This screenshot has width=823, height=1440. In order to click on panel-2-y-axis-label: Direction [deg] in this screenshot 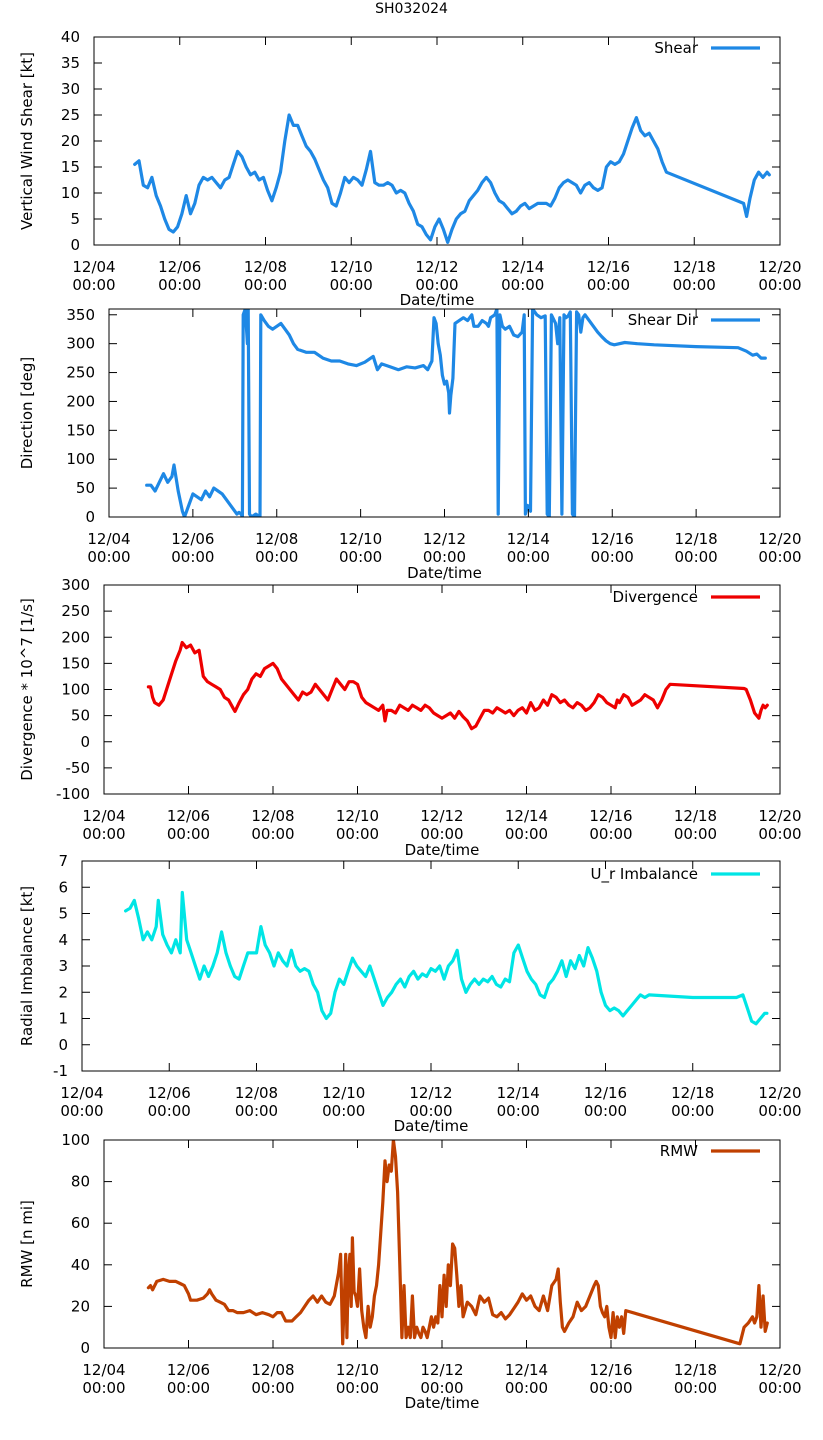, I will do `click(27, 413)`.